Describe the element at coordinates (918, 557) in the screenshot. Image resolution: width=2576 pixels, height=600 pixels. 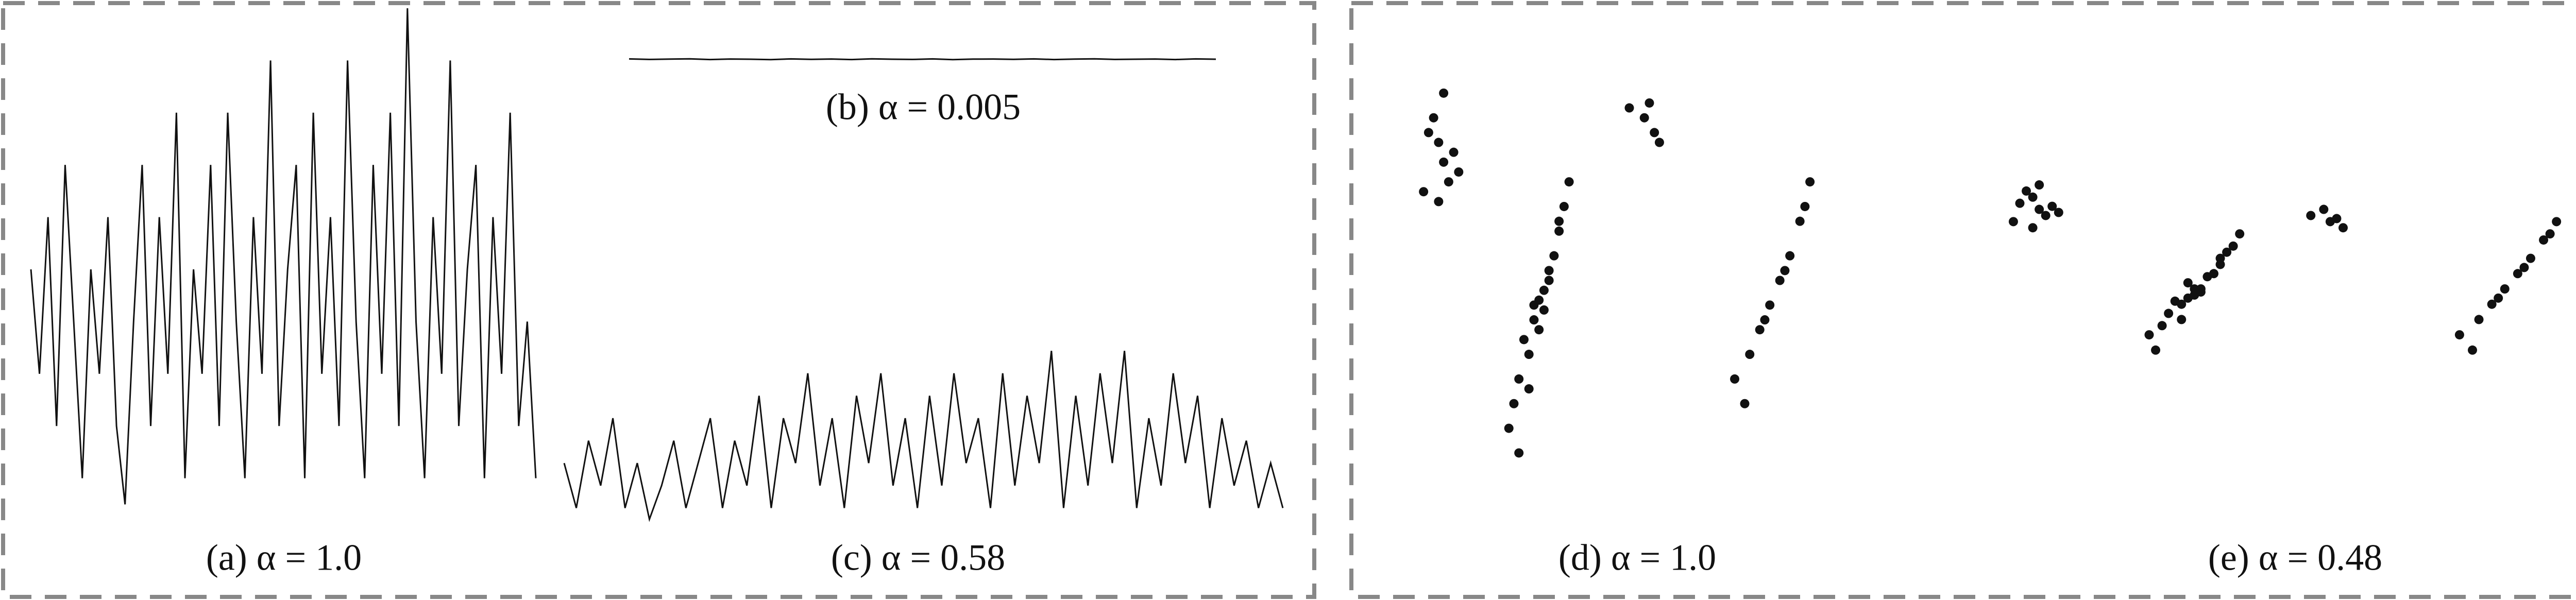
I see `panel-caption: (c) α = 0.58` at that location.